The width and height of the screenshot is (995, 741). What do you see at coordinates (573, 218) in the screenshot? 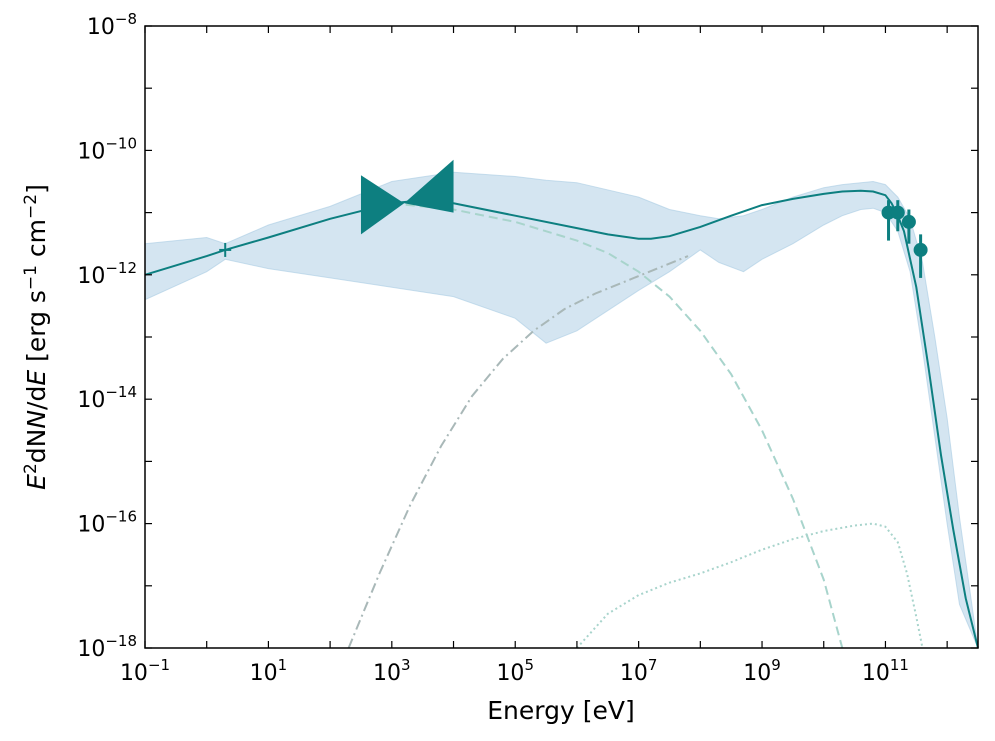
I see `markers-layer` at bounding box center [573, 218].